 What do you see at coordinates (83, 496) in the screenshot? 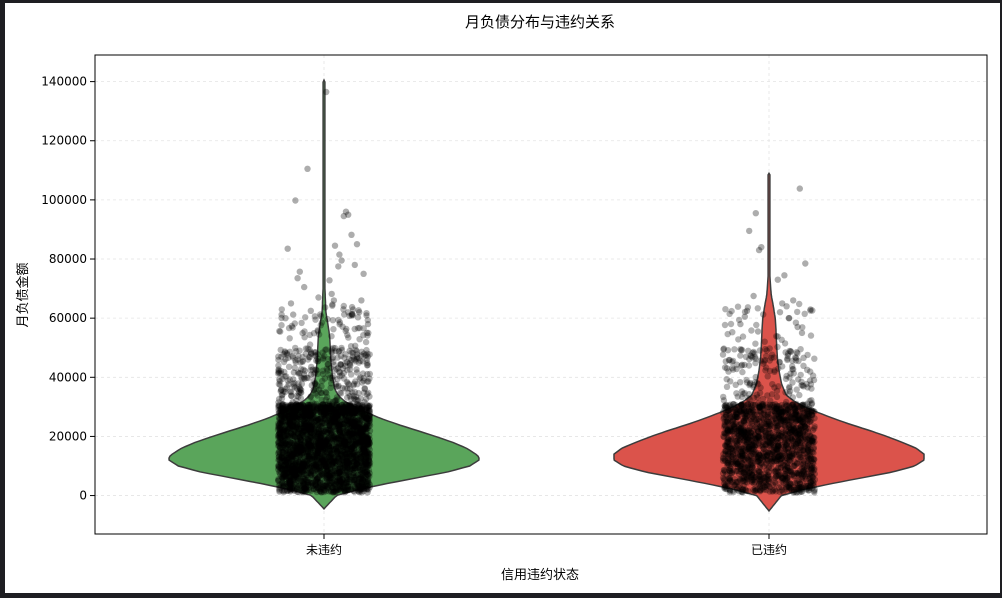
I see `y-tick-label: 0` at bounding box center [83, 496].